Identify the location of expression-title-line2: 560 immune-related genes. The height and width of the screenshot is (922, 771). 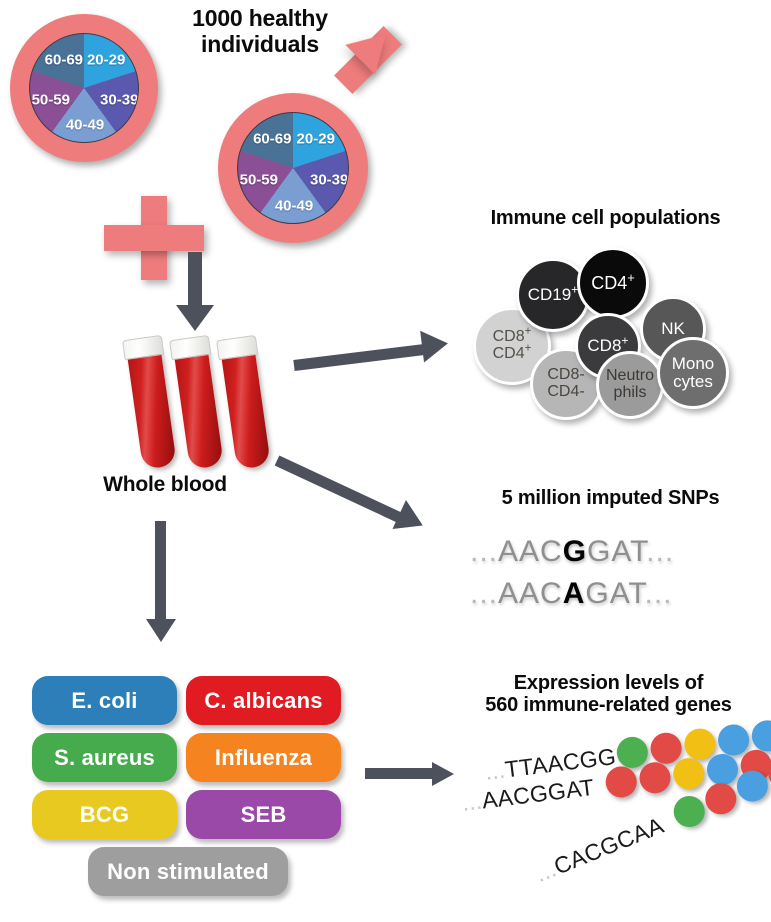
(608, 705).